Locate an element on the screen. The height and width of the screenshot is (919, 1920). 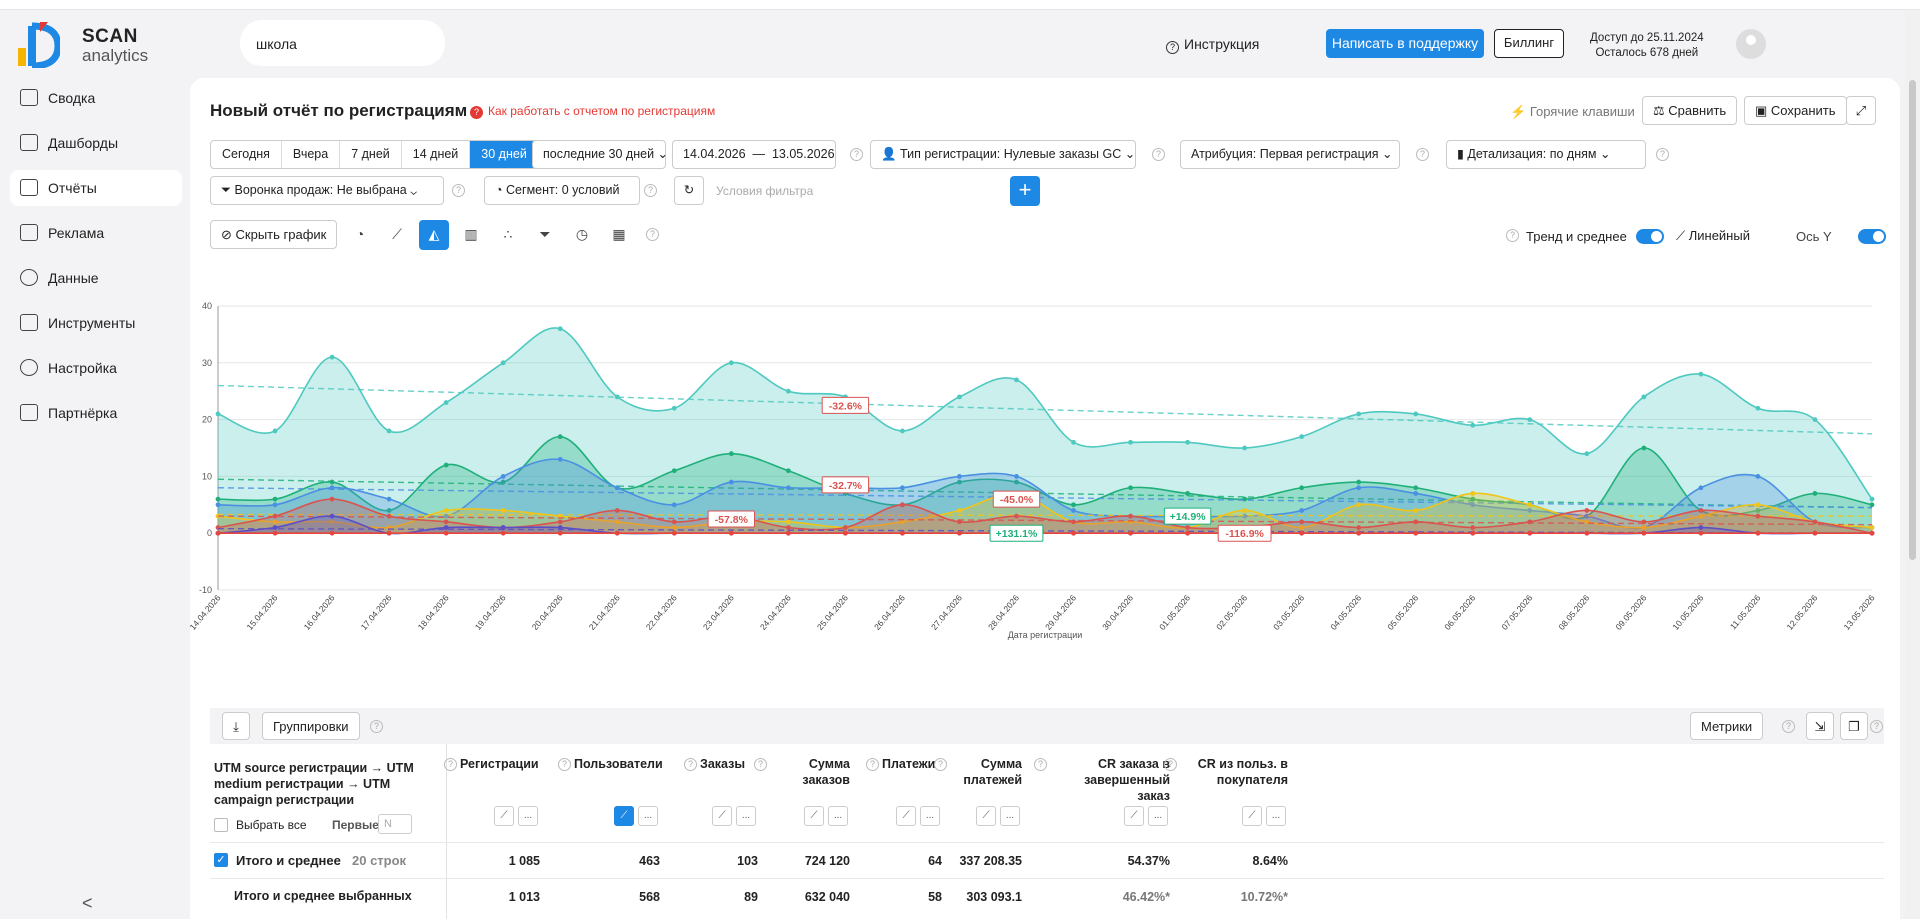
period-7-days: 7 дней is located at coordinates (371, 154).